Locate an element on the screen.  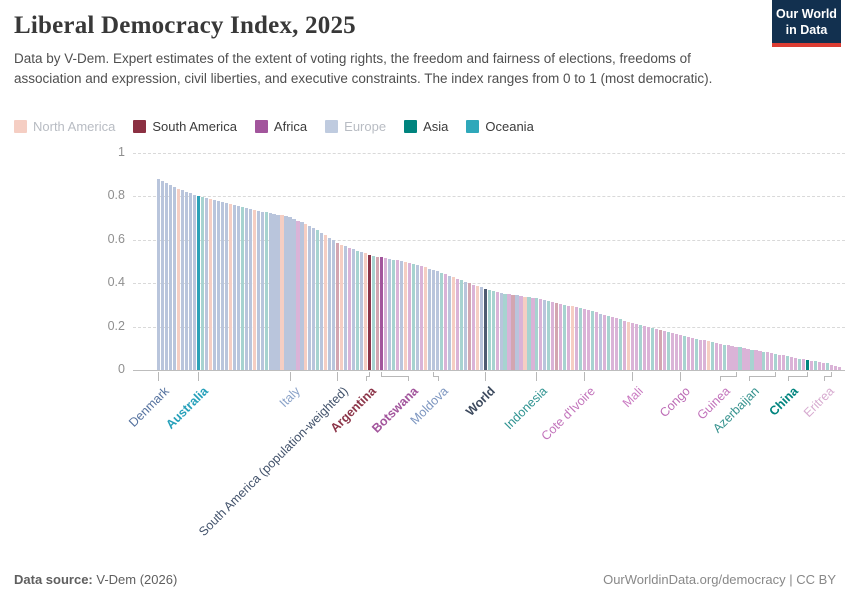
bar-australia is located at coordinates (198, 283).